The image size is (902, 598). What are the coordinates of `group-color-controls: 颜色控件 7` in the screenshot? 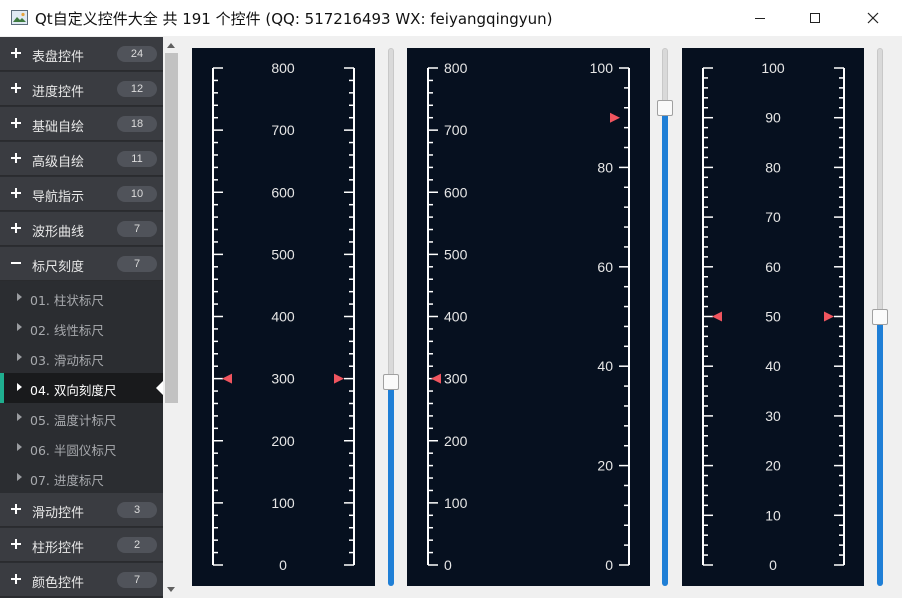 It's located at (81, 580).